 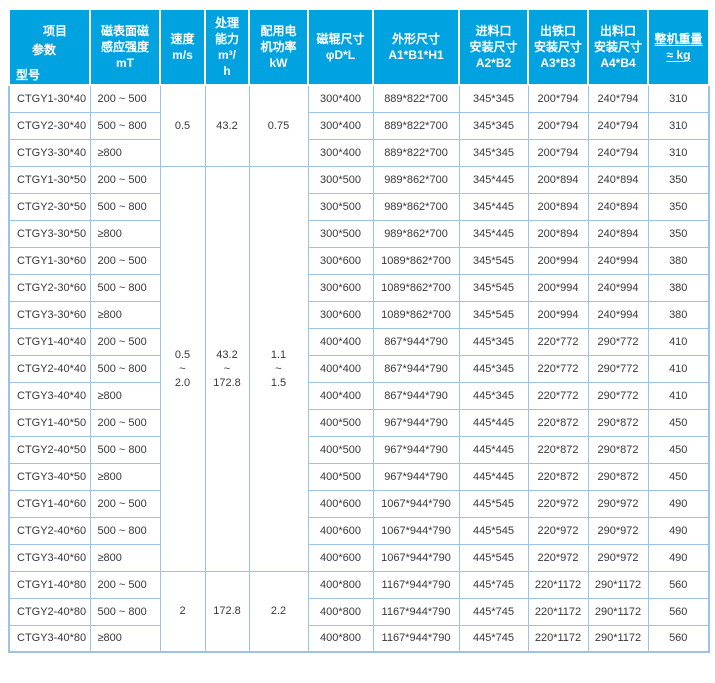 I want to click on col-header-power: 配用电 机功率 kW, so click(x=278, y=47).